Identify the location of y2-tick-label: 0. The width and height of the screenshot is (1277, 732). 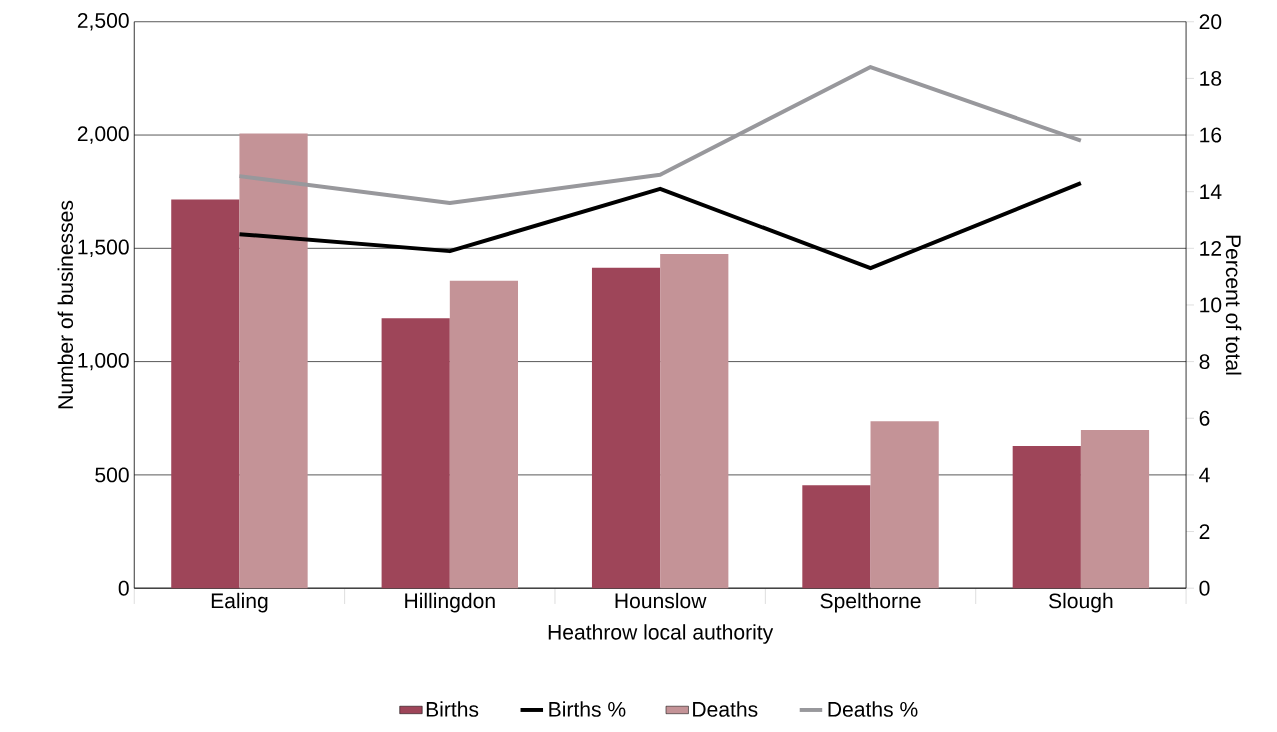
(1204, 588).